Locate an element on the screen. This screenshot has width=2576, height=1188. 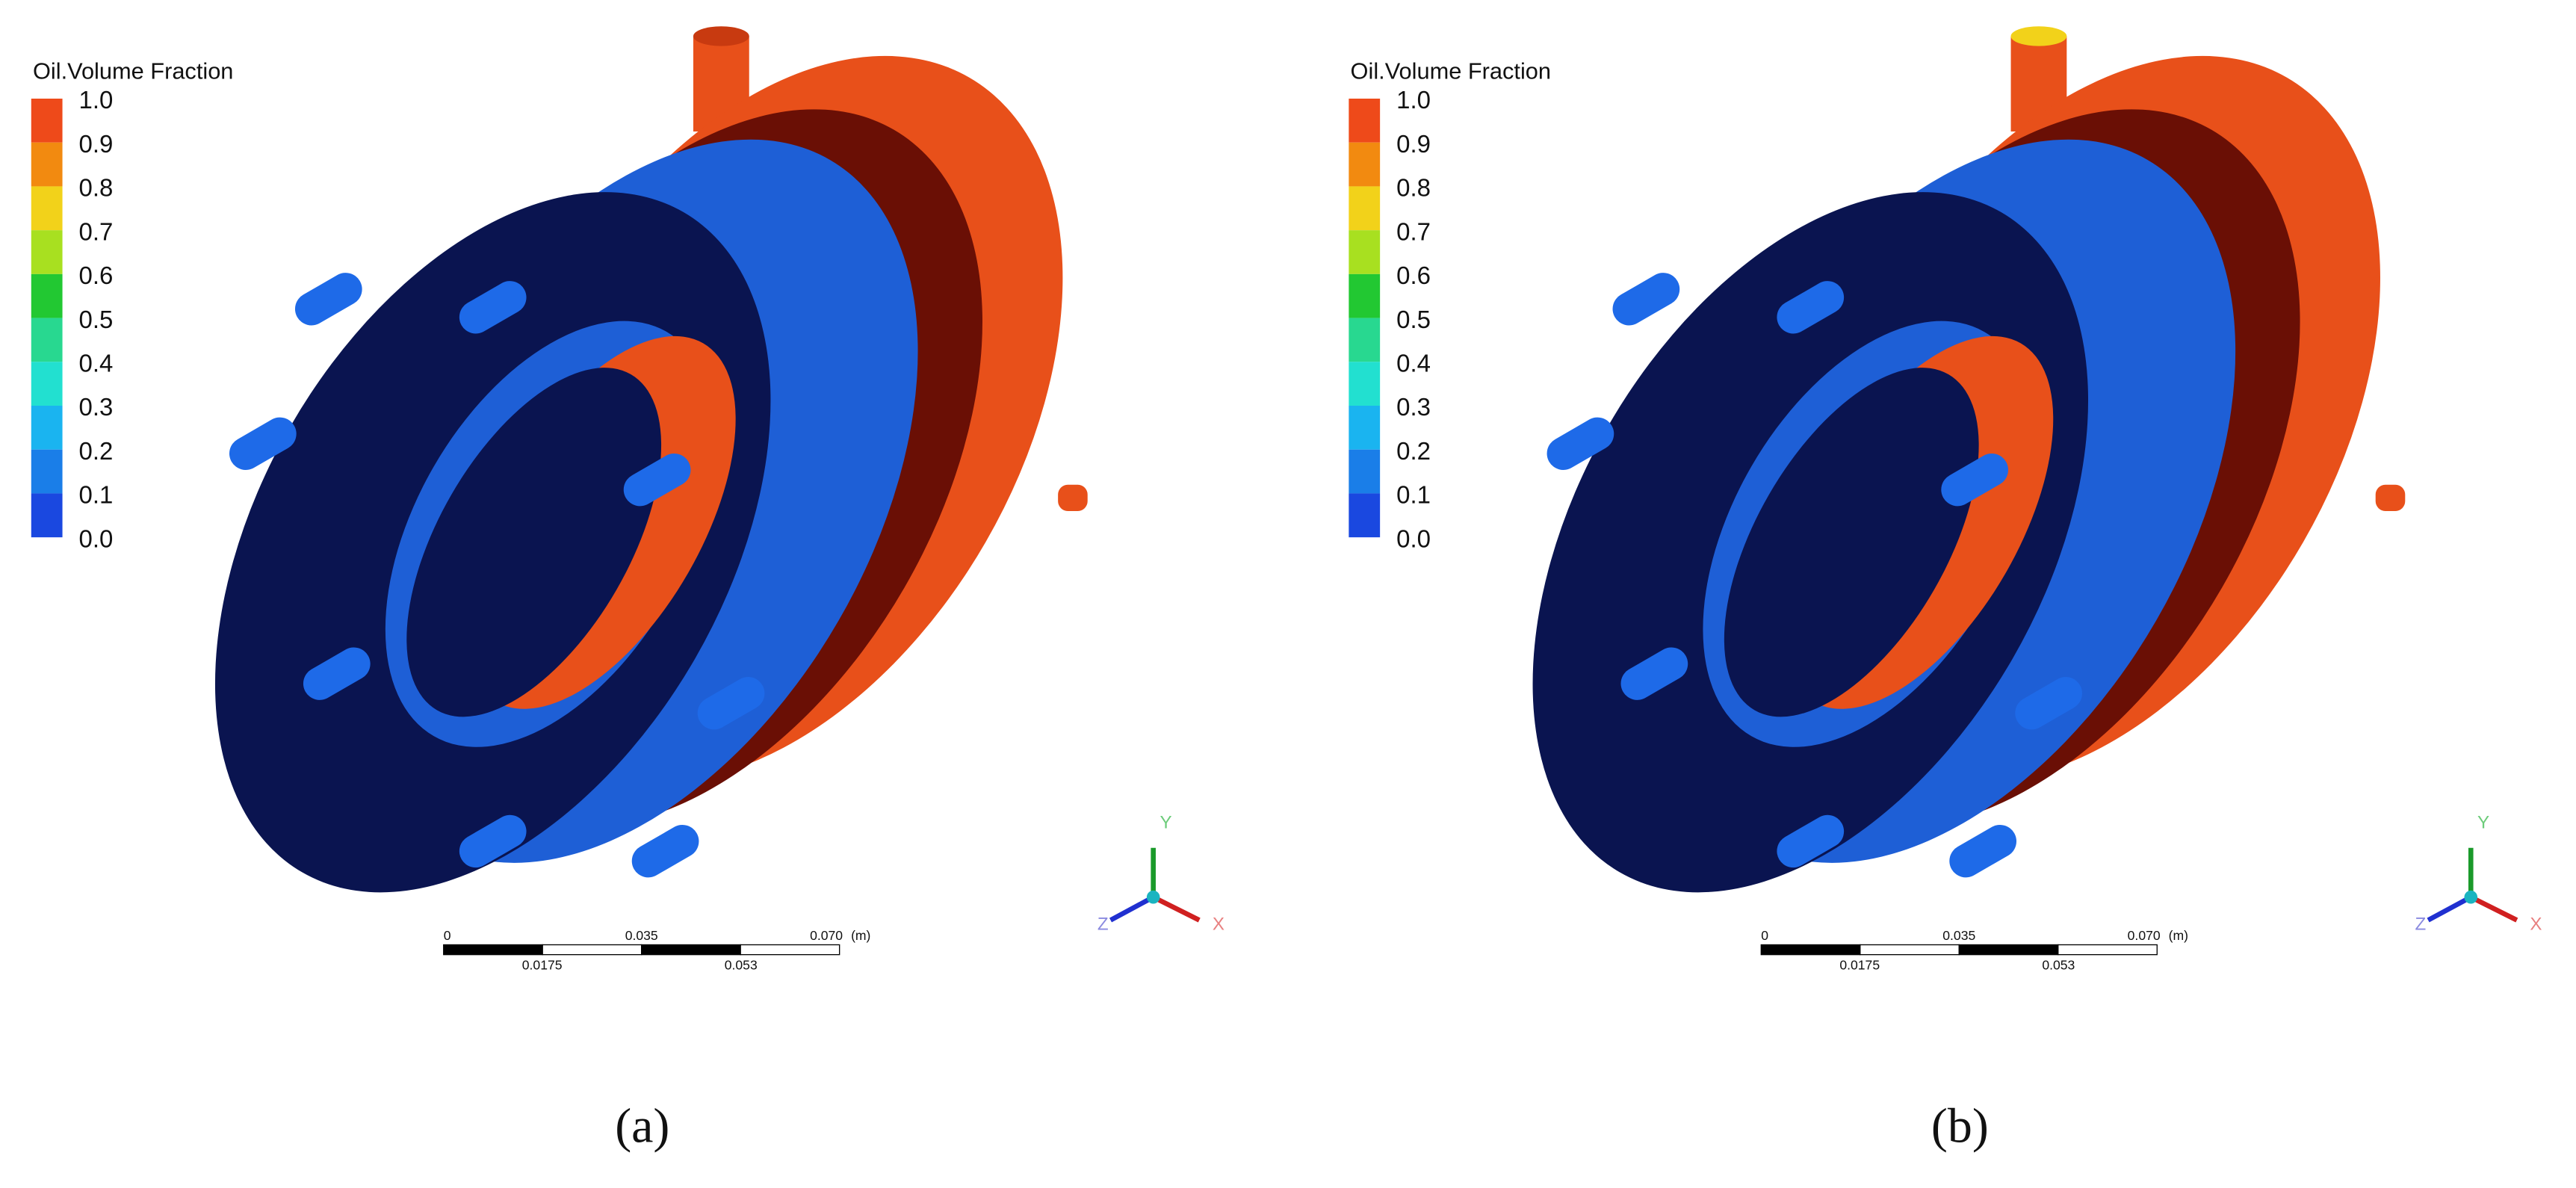
caption: (a) is located at coordinates (642, 1125).